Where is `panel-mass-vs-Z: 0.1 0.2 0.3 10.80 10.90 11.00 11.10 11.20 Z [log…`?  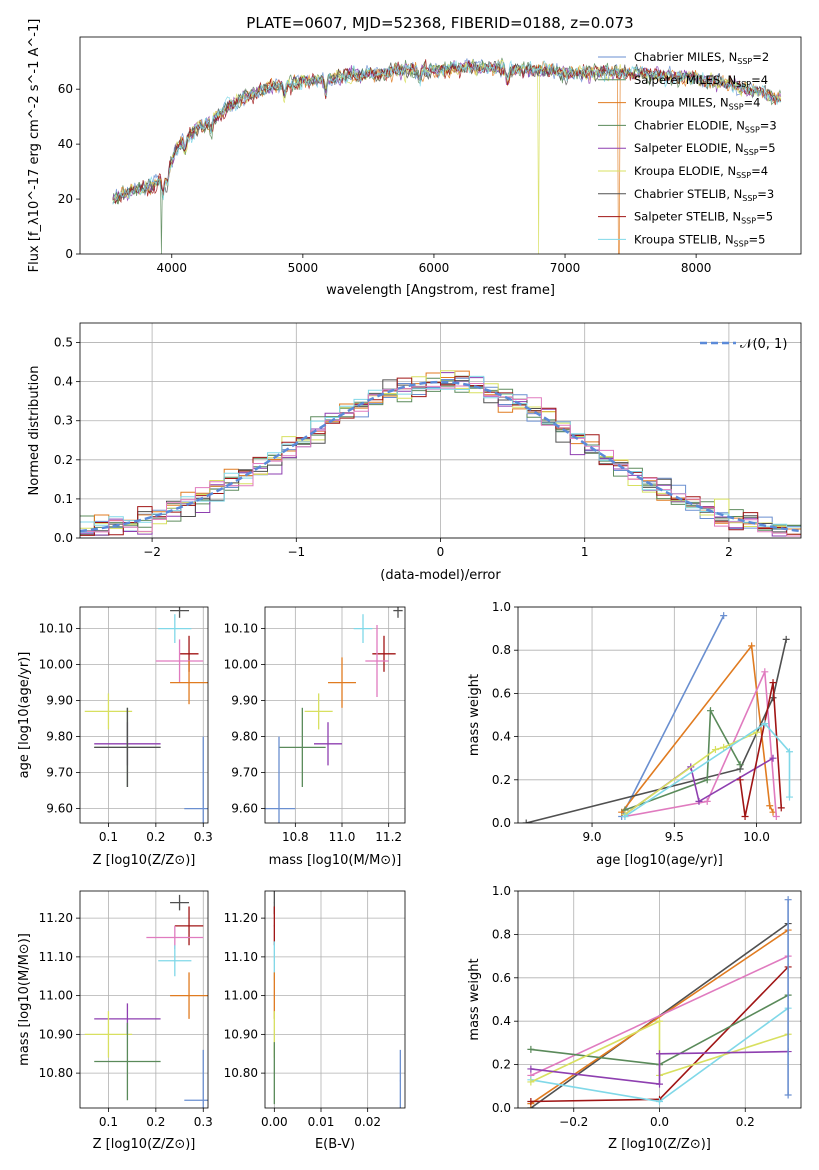
panel-mass-vs-Z: 0.1 0.2 0.3 10.80 10.90 11.00 11.10 11.20 Z [log… is located at coordinates (115, 1021).